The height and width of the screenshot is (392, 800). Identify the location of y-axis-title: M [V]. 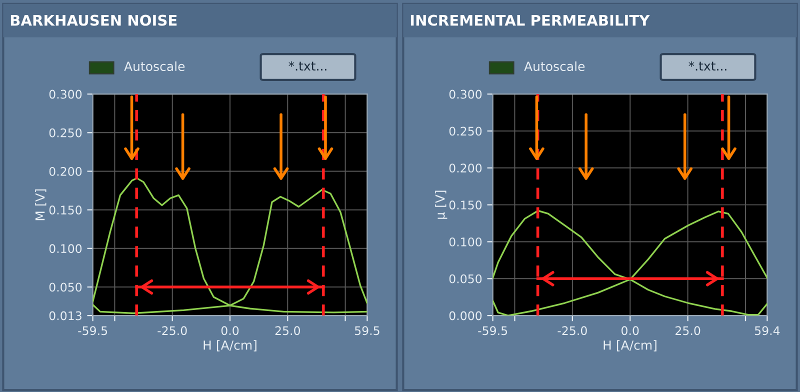
(40, 204).